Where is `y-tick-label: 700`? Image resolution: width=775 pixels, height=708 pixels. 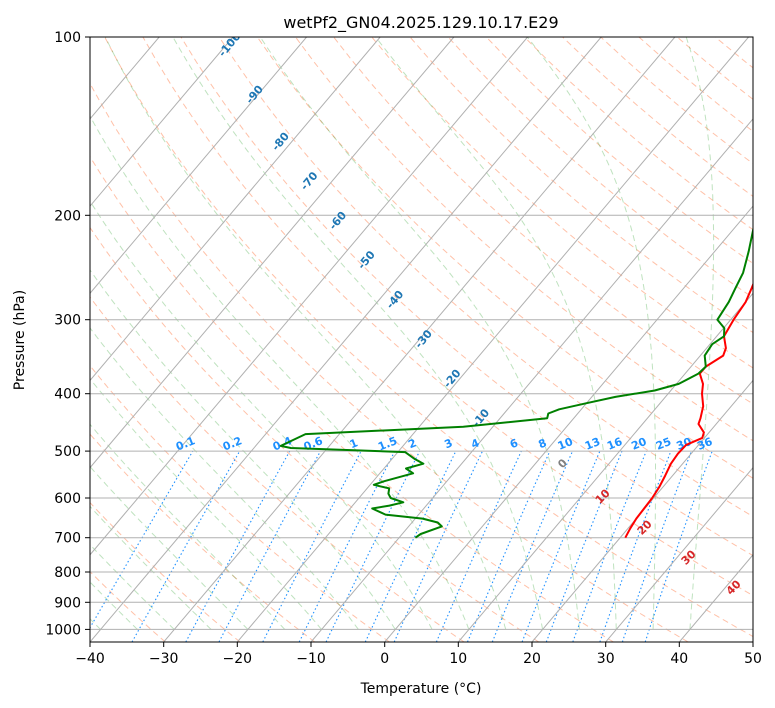 y-tick-label: 700 is located at coordinates (67, 539).